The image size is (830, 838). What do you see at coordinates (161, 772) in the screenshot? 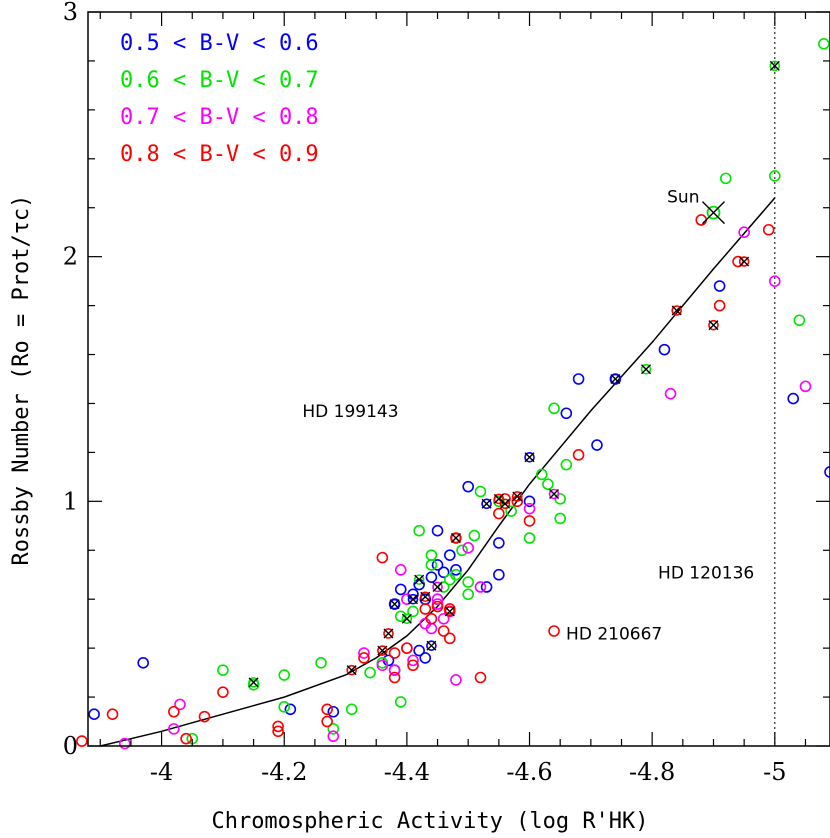
I see `x-tick-label: -4` at bounding box center [161, 772].